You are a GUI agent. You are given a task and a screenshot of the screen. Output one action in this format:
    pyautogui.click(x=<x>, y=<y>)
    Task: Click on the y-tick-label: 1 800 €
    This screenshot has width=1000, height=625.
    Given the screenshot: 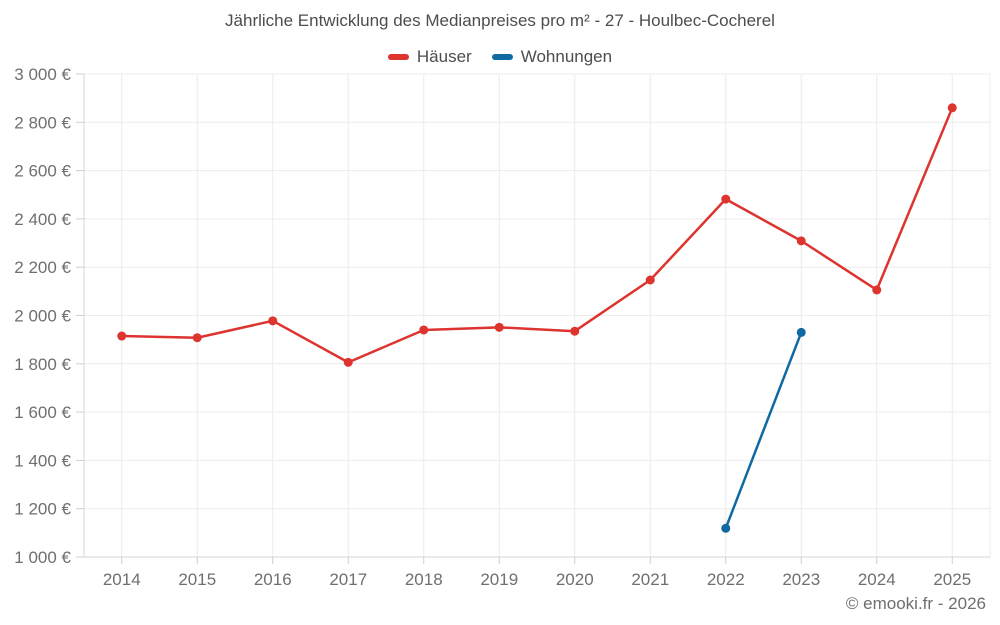 What is the action you would take?
    pyautogui.click(x=42, y=364)
    